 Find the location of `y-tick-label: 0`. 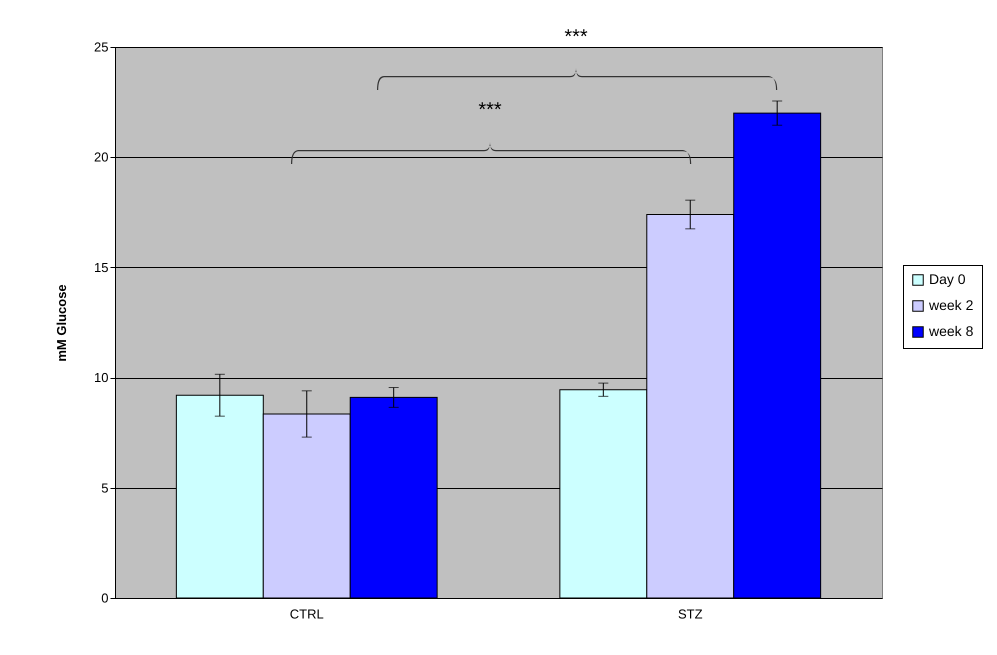

y-tick-label: 0 is located at coordinates (104, 598).